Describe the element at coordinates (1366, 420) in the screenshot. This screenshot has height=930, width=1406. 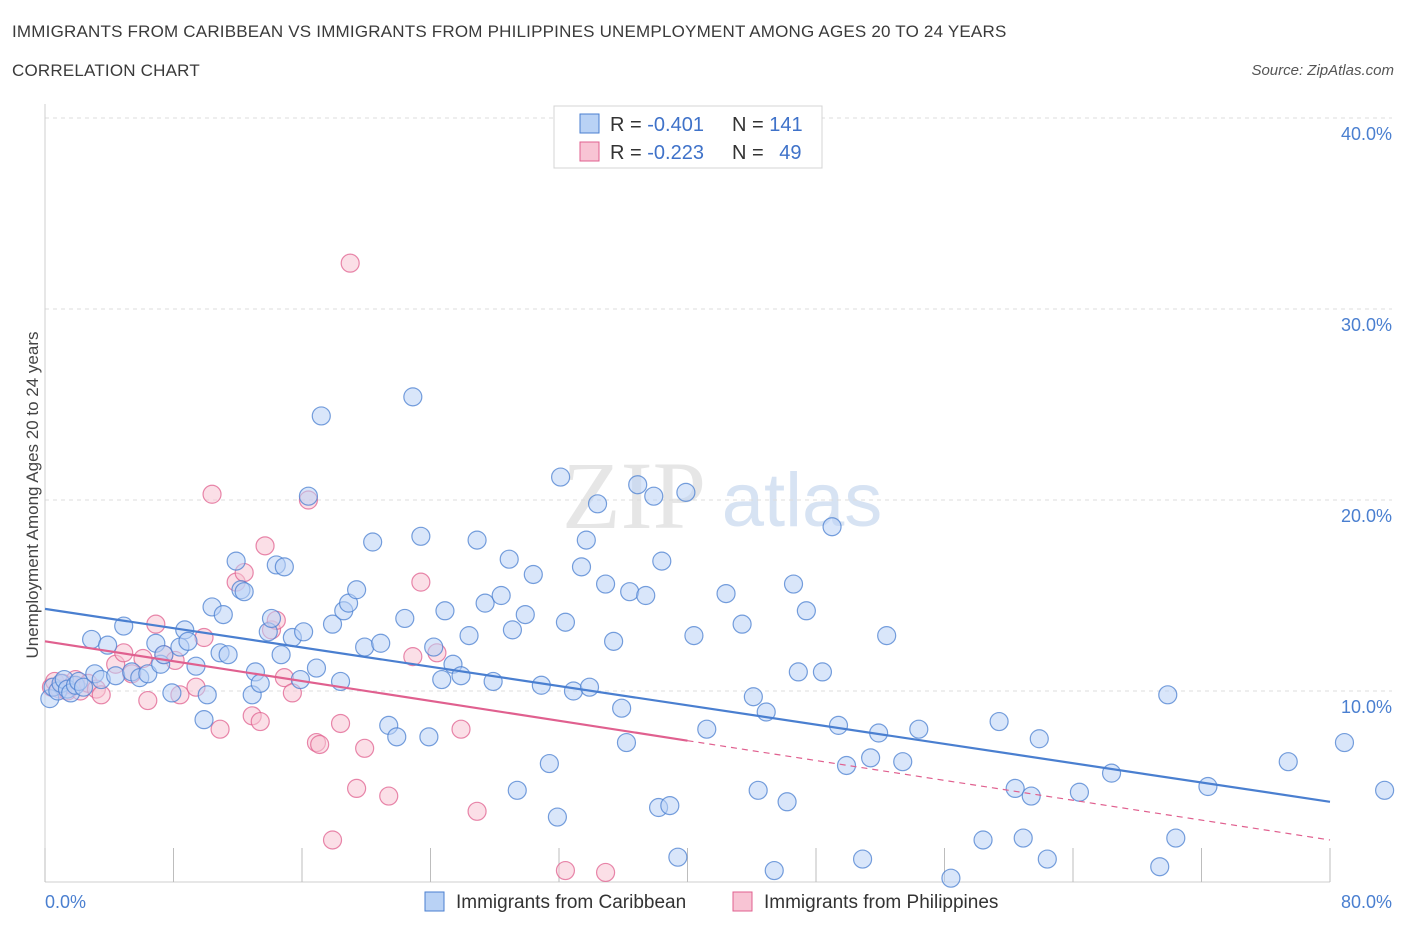
I see `y-tick-labels: 10.0% 20.0% 30.0% 40.0%` at that location.